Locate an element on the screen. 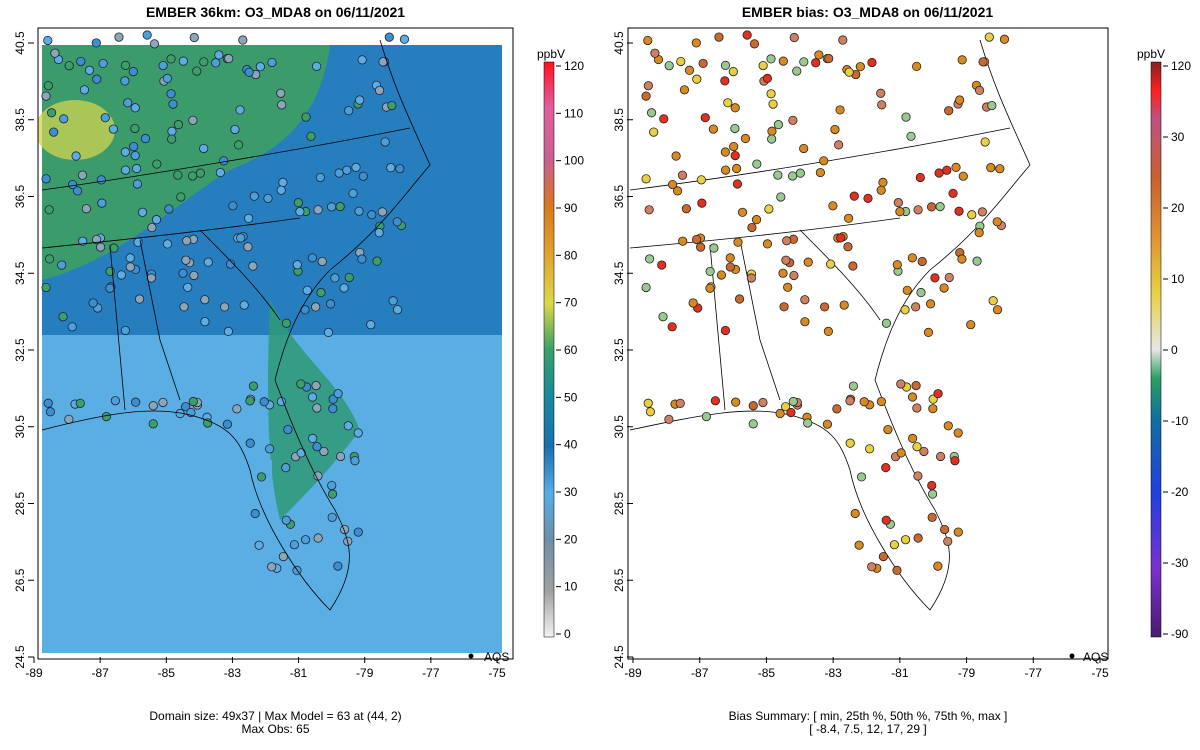 The height and width of the screenshot is (750, 1200). state-border-al-ga is located at coordinates (160, 320).